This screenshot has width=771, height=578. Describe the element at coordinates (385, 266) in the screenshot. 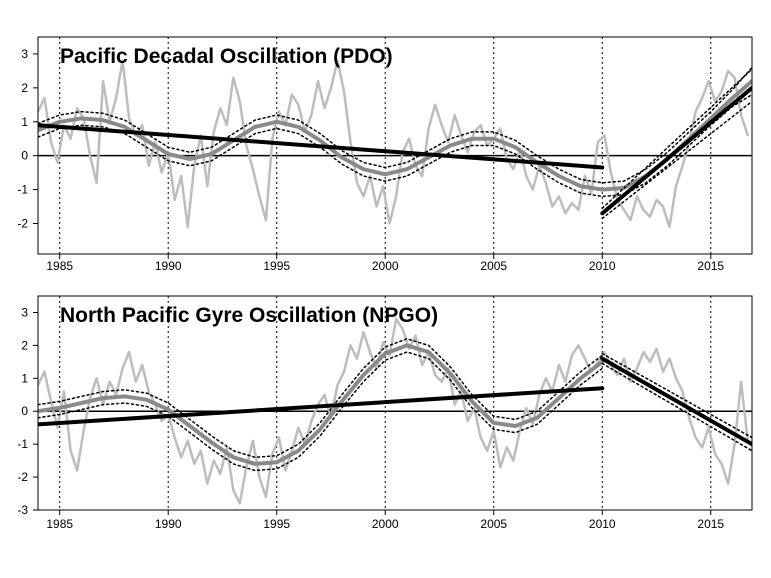

I see `pdo-x-tick-label: 2000` at that location.